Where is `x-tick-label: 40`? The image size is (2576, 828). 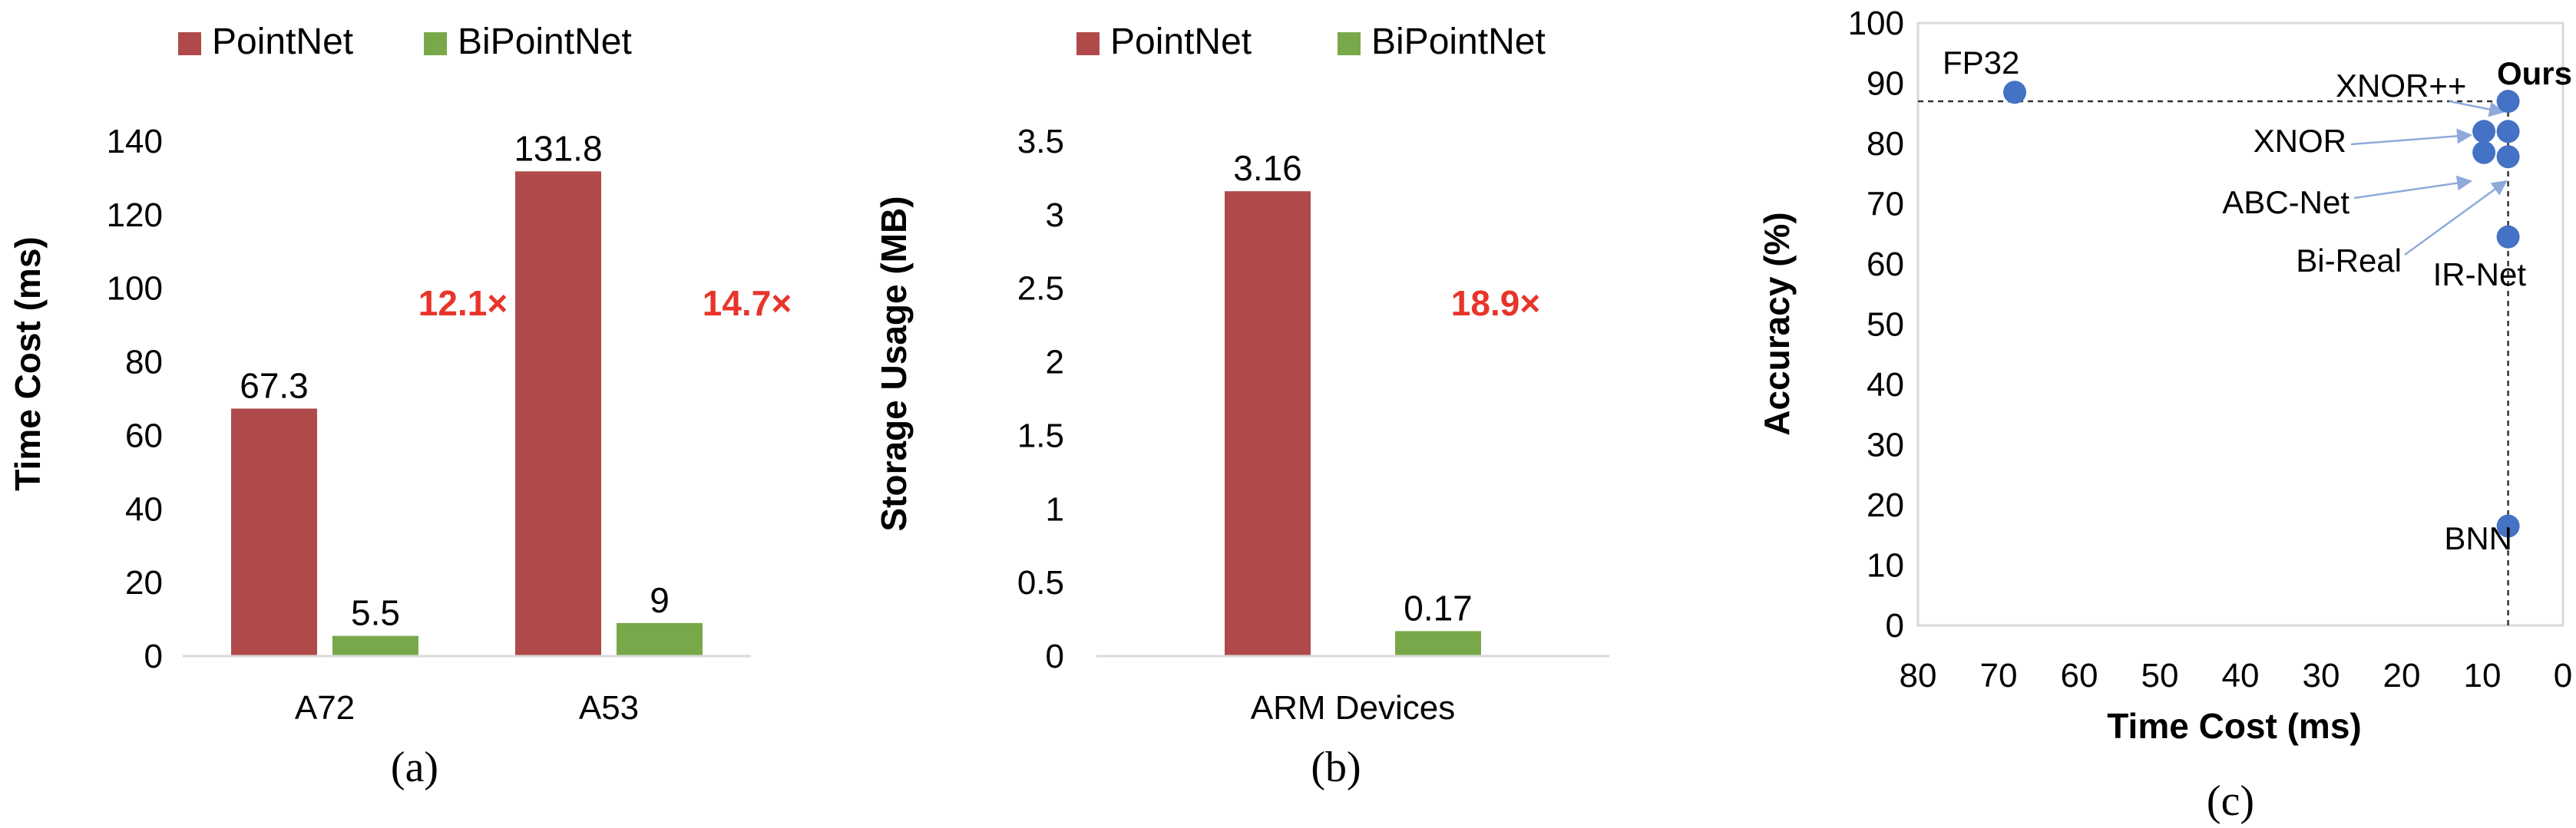 x-tick-label: 40 is located at coordinates (2241, 676).